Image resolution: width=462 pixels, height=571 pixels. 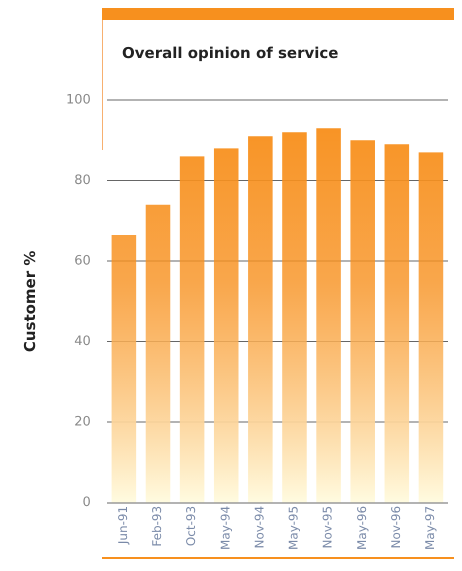 What do you see at coordinates (82, 342) in the screenshot?
I see `y-tick-label: 40` at bounding box center [82, 342].